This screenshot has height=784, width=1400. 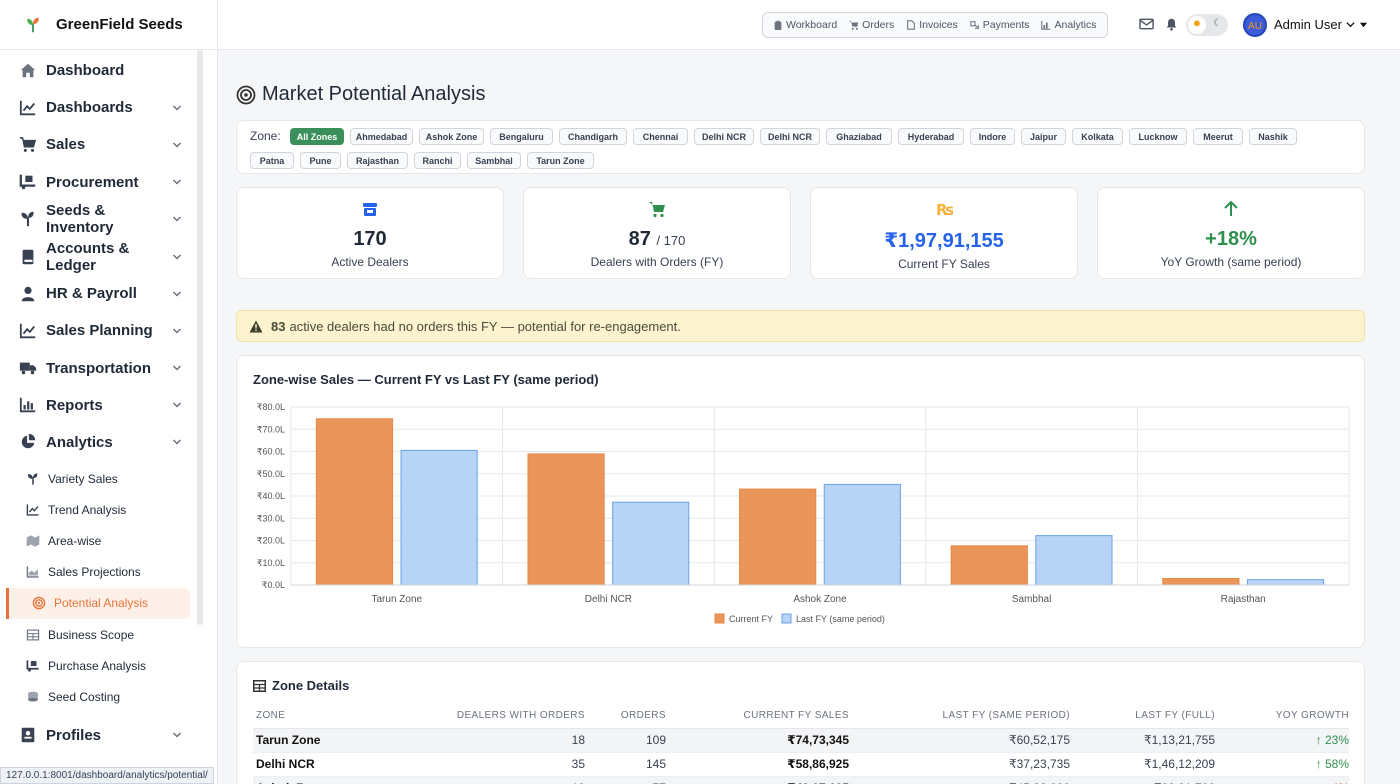 What do you see at coordinates (272, 160) in the screenshot?
I see `zone-chip-patna: Patna` at bounding box center [272, 160].